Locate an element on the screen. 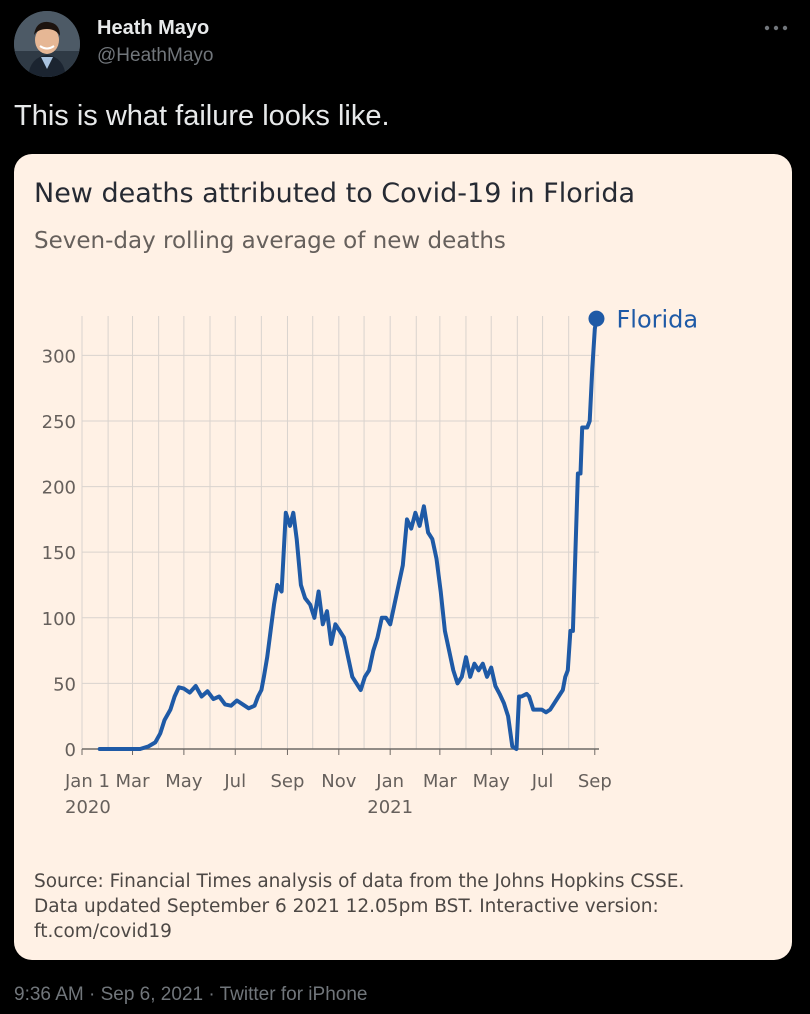  y-tick-label: 0 is located at coordinates (70, 750).